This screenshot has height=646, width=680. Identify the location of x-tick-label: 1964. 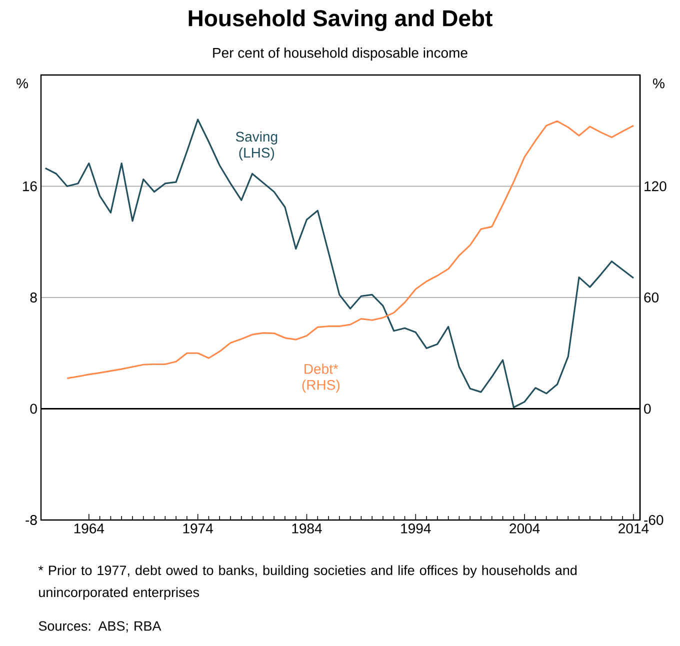
(89, 529).